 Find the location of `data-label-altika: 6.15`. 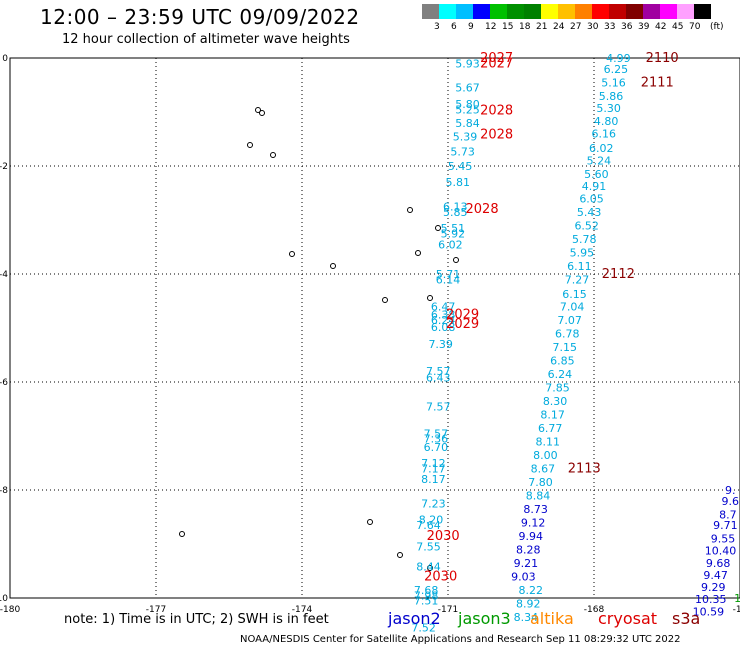

data-label-altika: 6.15 is located at coordinates (574, 294).